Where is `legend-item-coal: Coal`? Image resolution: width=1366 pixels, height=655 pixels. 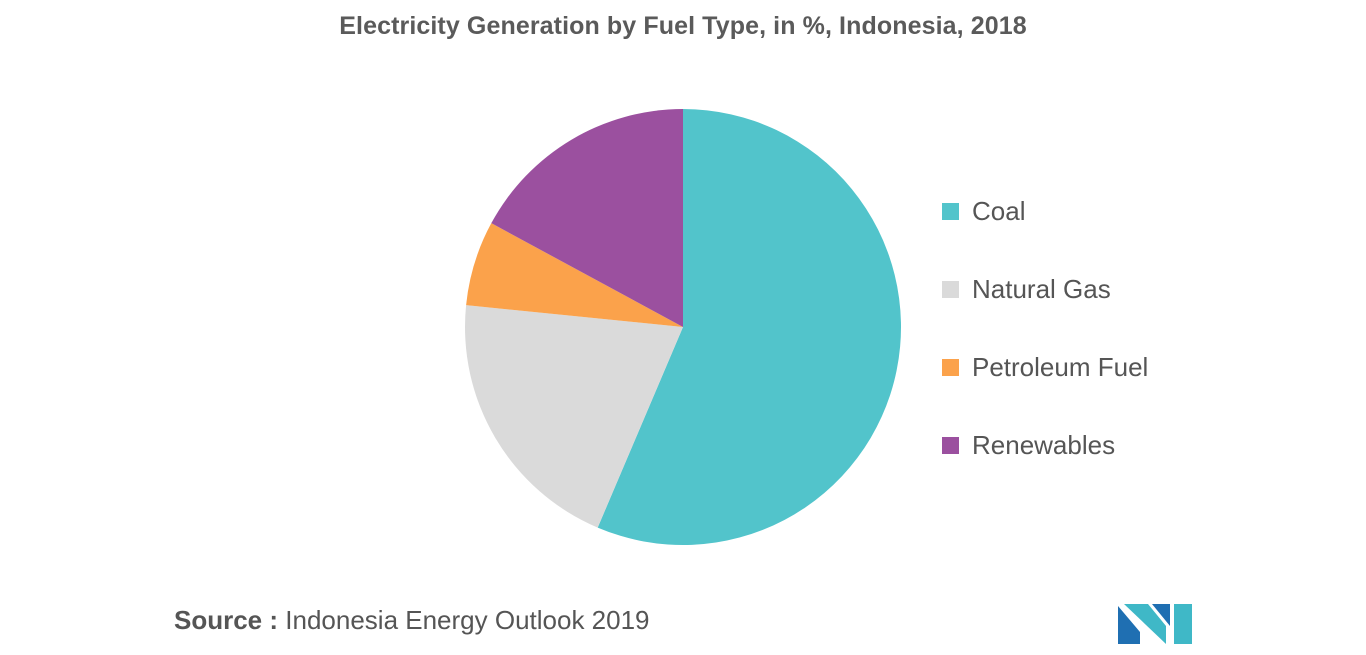 legend-item-coal: Coal is located at coordinates (1045, 211).